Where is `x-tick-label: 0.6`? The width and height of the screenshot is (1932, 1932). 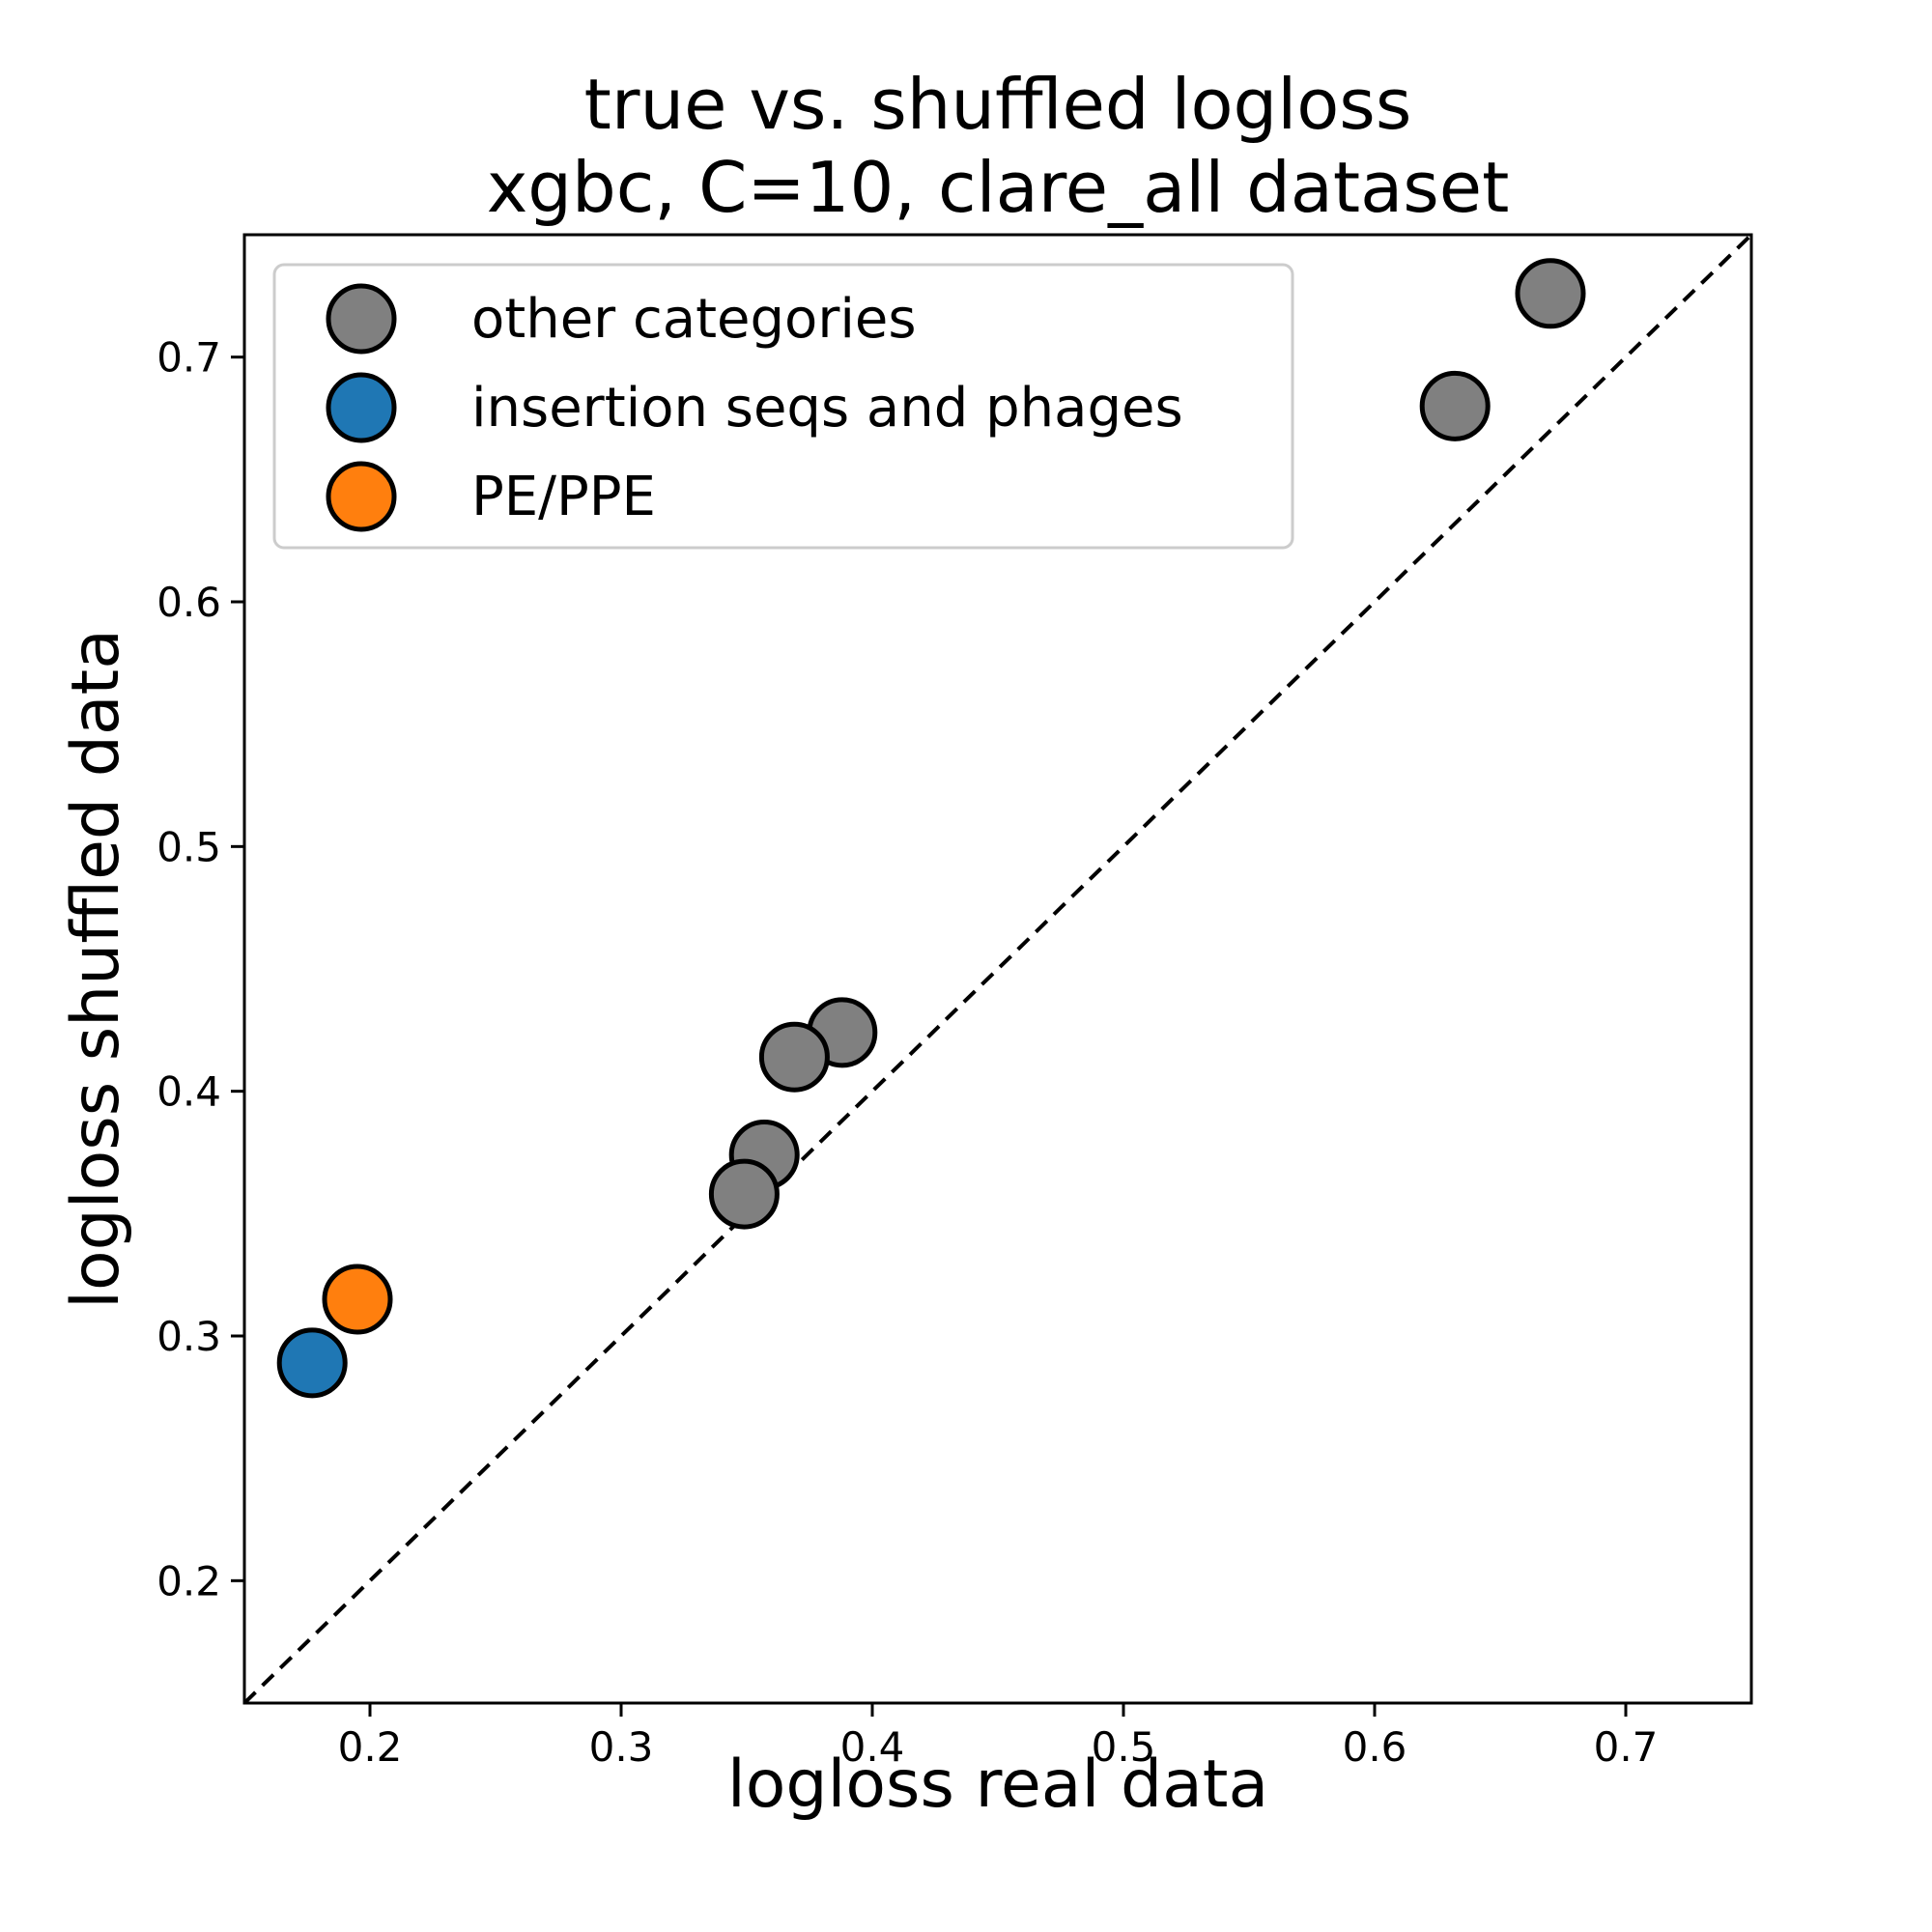
x-tick-label: 0.6 is located at coordinates (1375, 1747).